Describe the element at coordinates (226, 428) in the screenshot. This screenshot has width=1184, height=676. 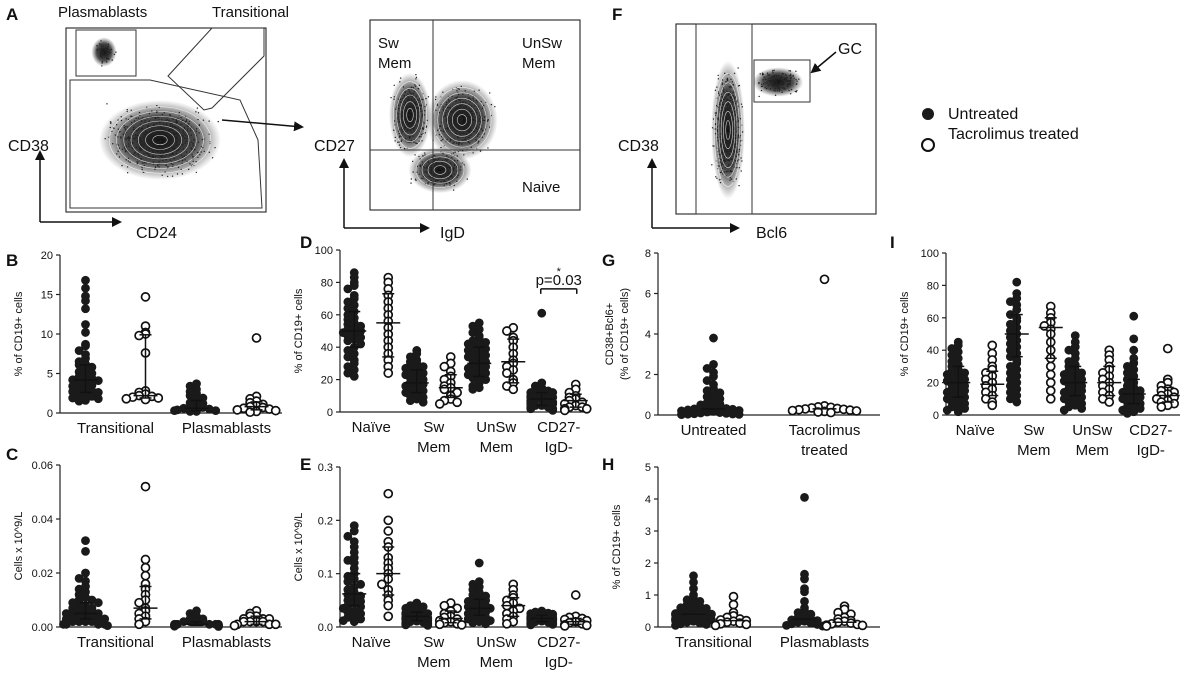
I see `category-label: Plasmablasts` at that location.